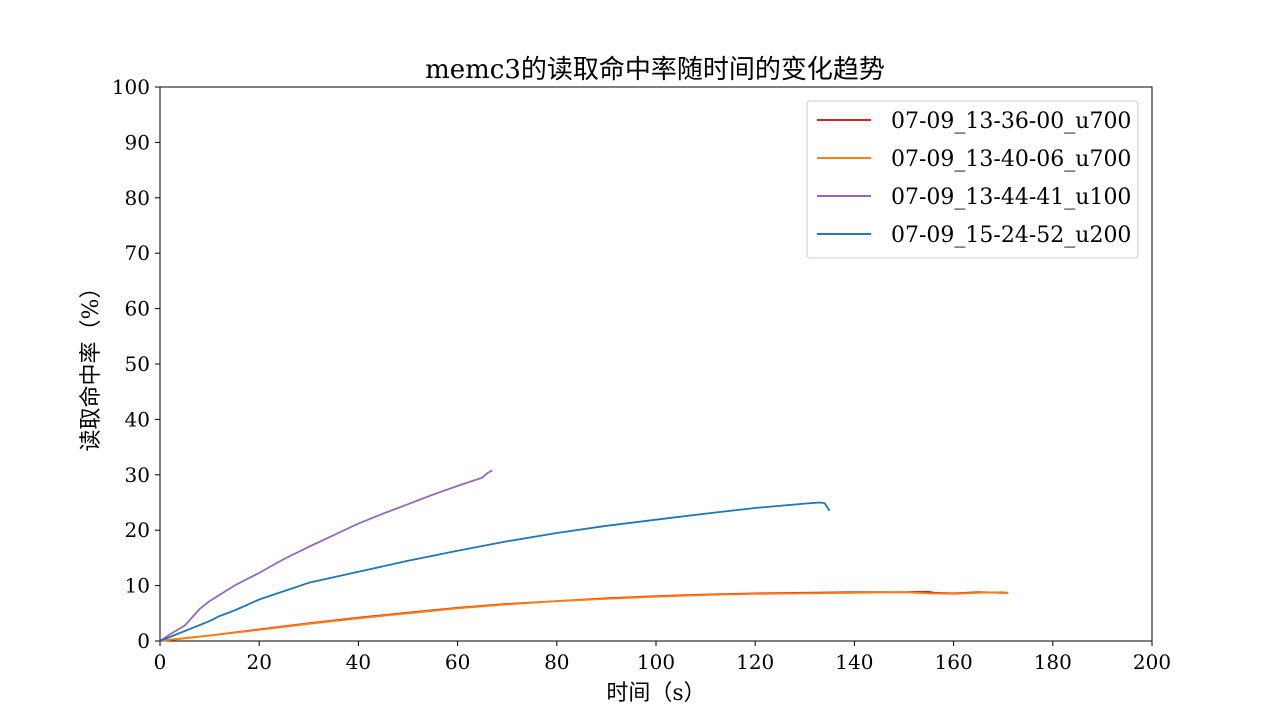  Describe the element at coordinates (854, 662) in the screenshot. I see `x-tick-label: 140` at that location.